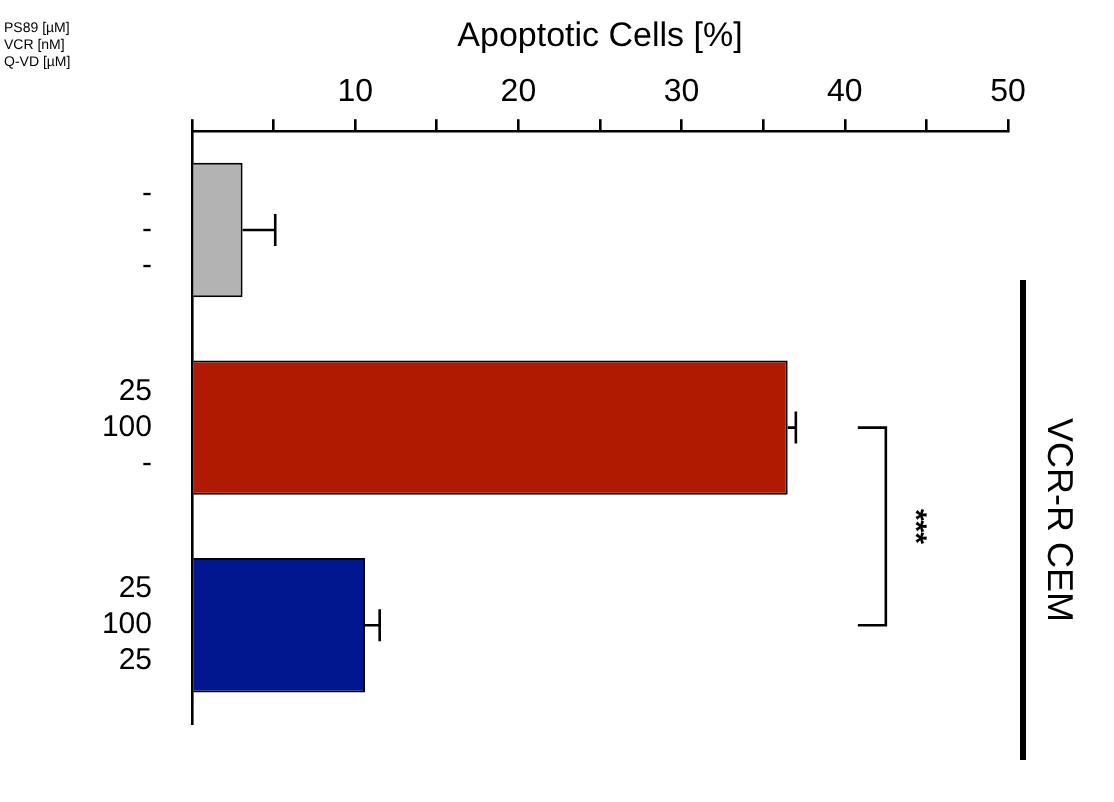 This screenshot has height=802, width=1114. Describe the element at coordinates (914, 526) in the screenshot. I see `annotation: ***` at that location.